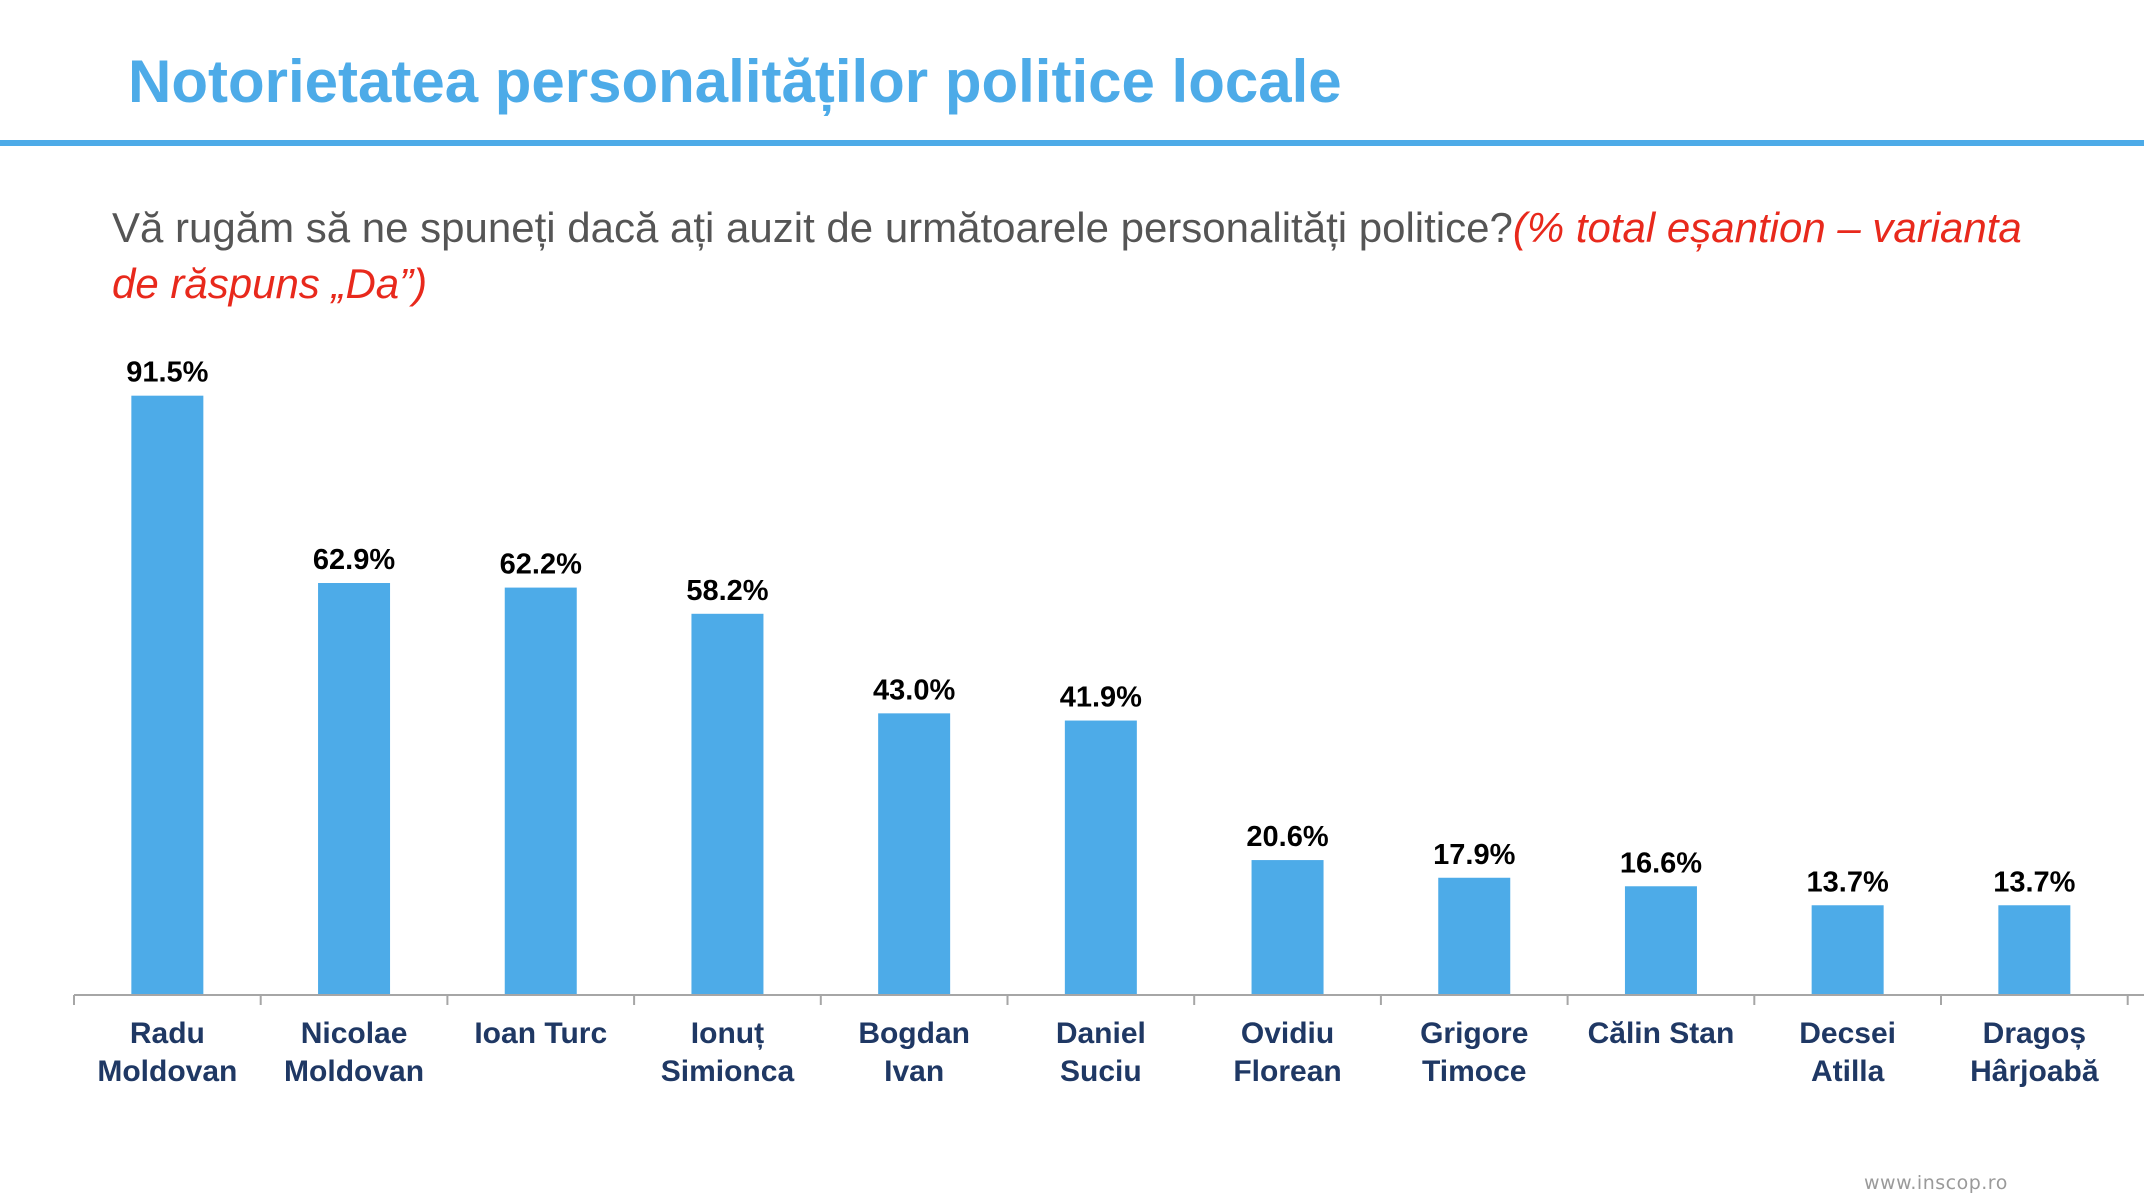 Image resolution: width=2144 pixels, height=1204 pixels. What do you see at coordinates (1847, 1033) in the screenshot?
I see `category-label-line: Decsei` at bounding box center [1847, 1033].